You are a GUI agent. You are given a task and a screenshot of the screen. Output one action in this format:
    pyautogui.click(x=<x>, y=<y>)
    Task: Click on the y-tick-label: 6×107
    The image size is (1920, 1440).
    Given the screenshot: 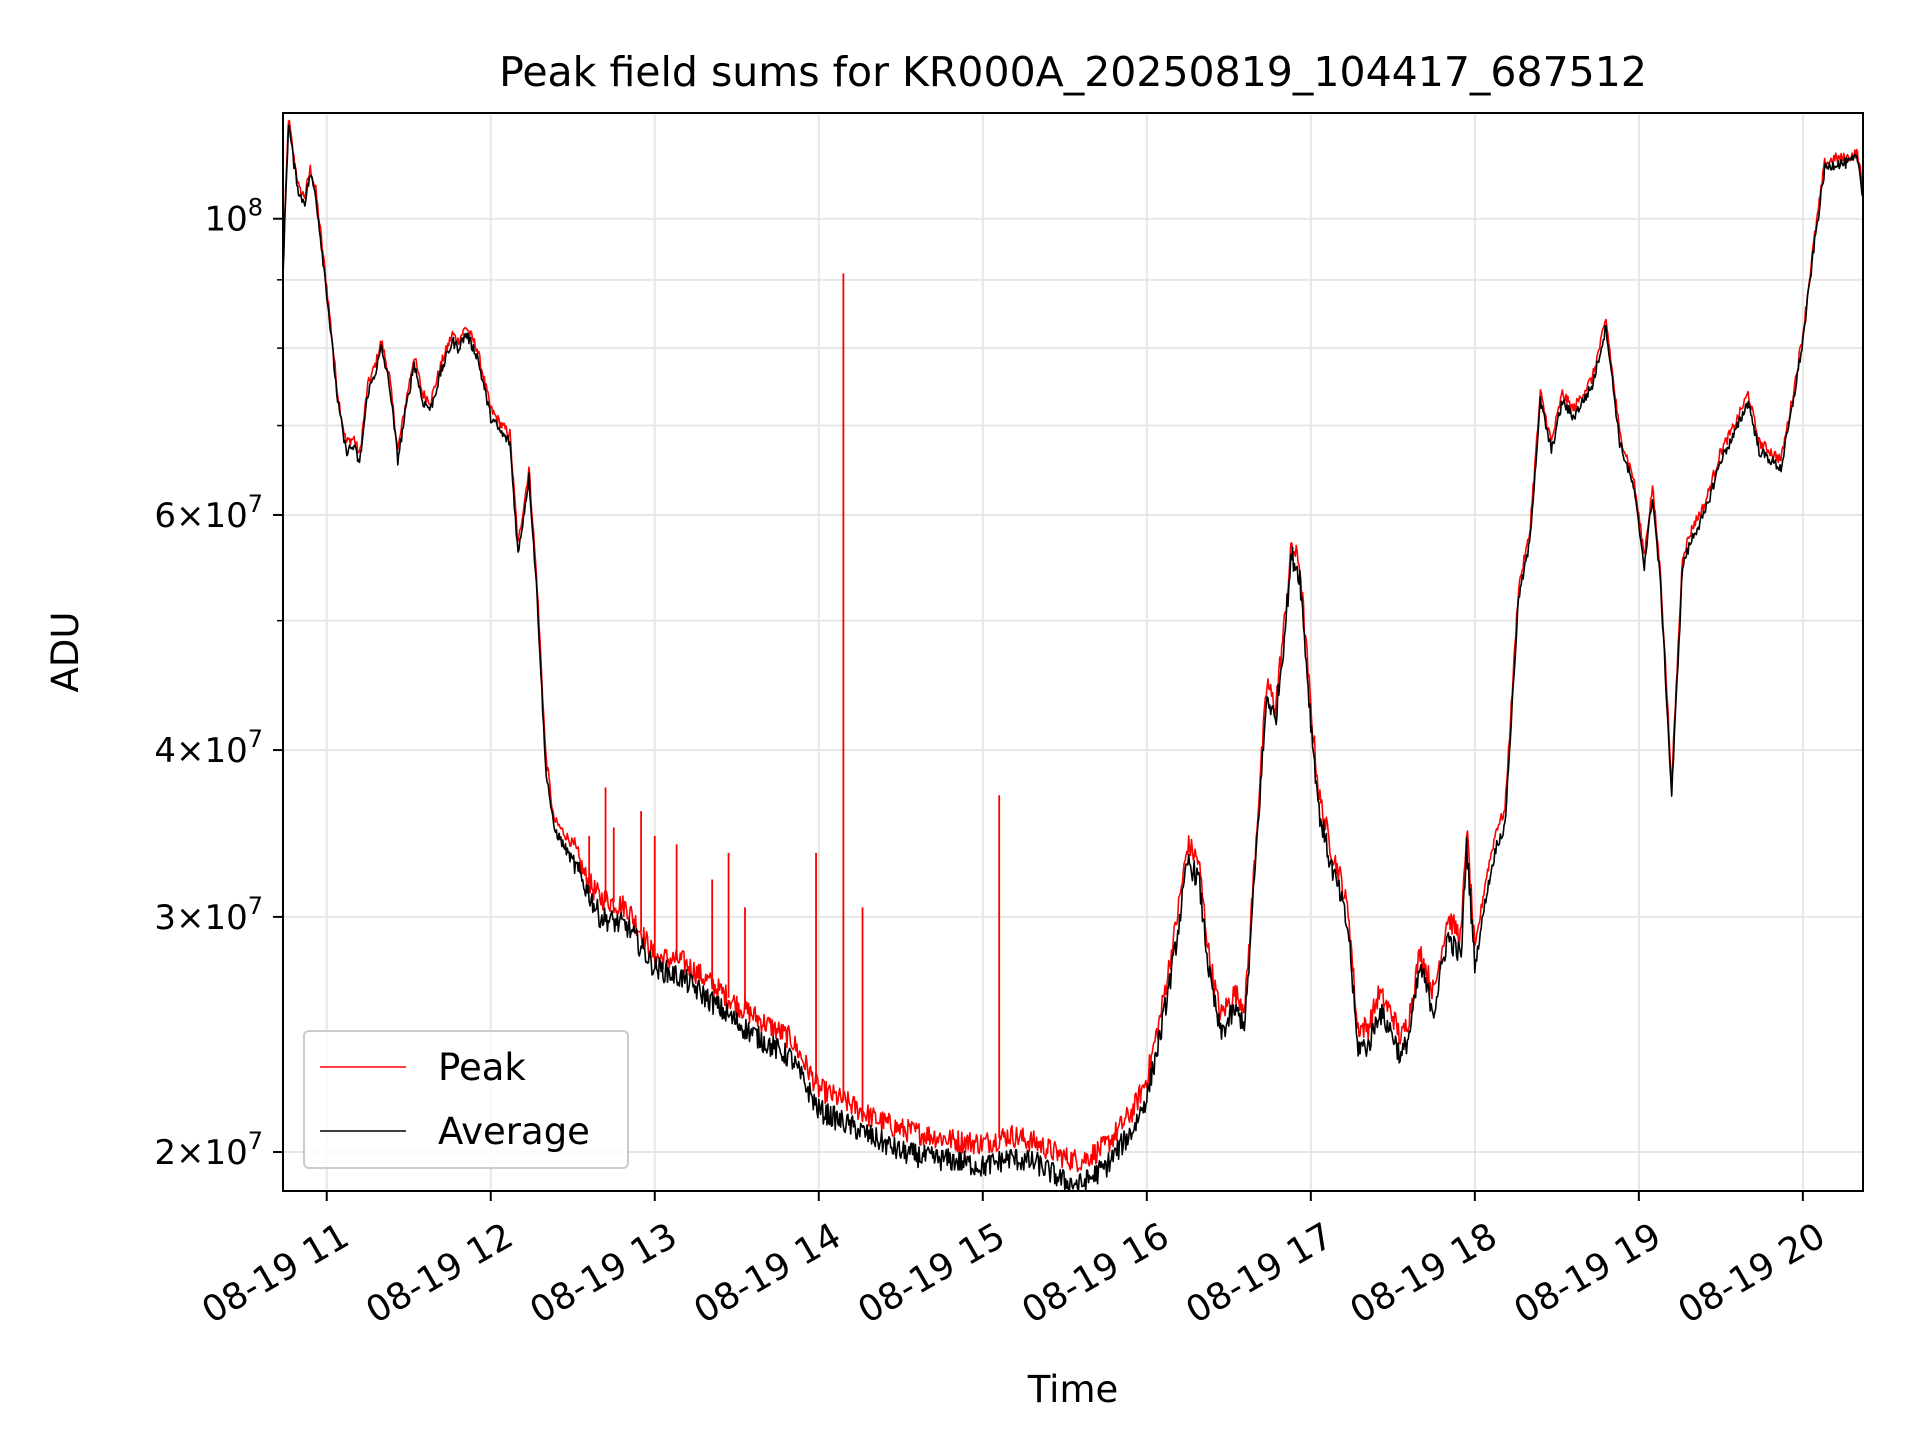 What is the action you would take?
    pyautogui.click(x=208, y=513)
    